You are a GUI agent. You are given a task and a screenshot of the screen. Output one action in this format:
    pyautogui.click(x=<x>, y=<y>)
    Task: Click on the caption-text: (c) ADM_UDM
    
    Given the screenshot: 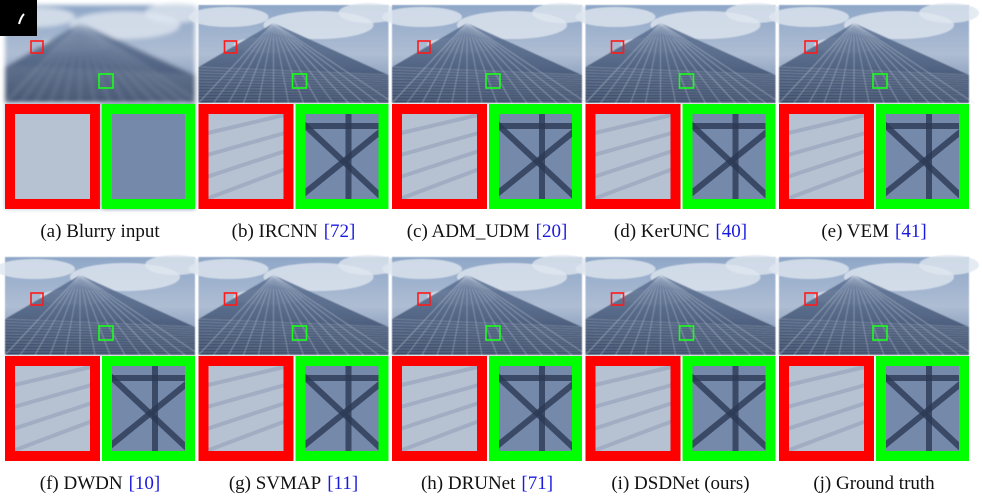 What is the action you would take?
    pyautogui.click(x=468, y=231)
    